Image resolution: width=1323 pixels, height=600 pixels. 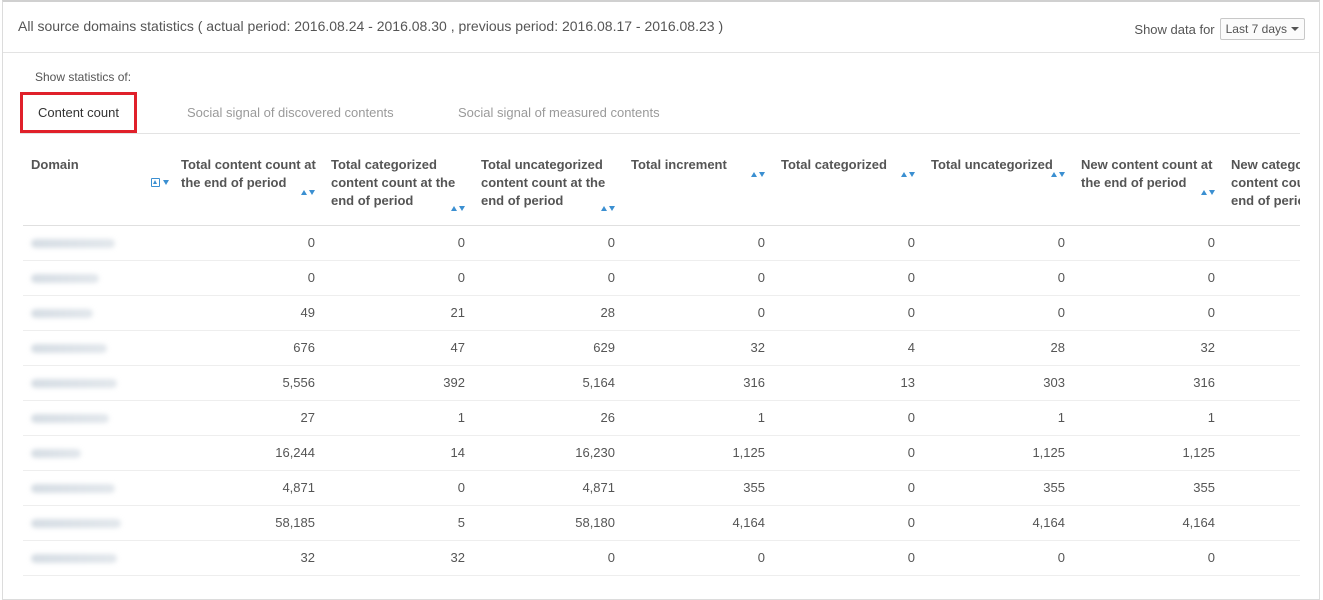 I want to click on column-header-label: Total uncategorized, so click(x=992, y=164).